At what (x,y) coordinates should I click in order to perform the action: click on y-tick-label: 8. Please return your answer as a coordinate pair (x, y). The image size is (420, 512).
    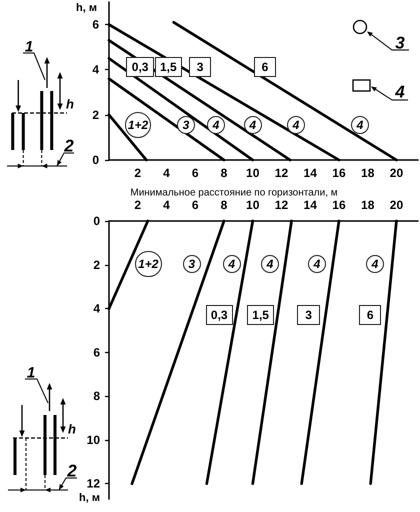
    Looking at the image, I should click on (96, 396).